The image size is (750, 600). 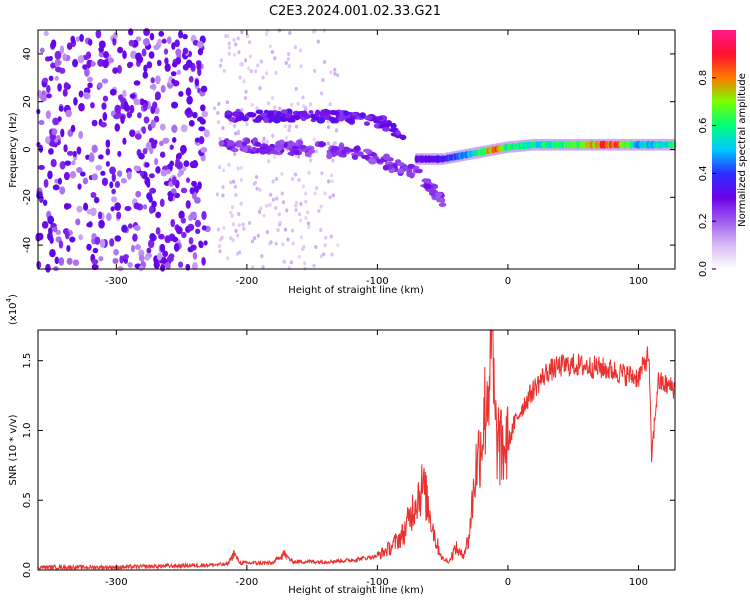 What do you see at coordinates (247, 281) in the screenshot?
I see `spectrogram-x-tick-label: -200` at bounding box center [247, 281].